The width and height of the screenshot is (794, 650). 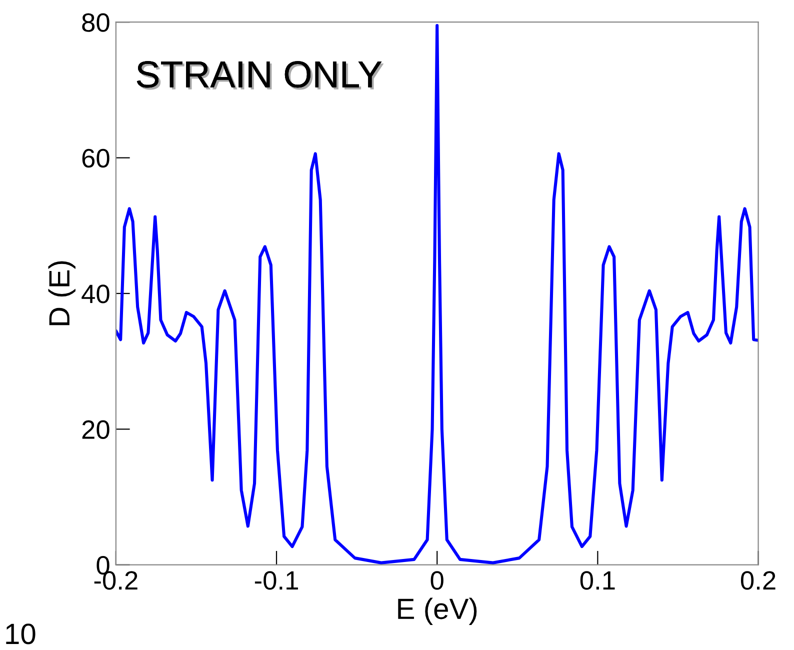 What do you see at coordinates (437, 580) in the screenshot?
I see `x-tick-label: 0` at bounding box center [437, 580].